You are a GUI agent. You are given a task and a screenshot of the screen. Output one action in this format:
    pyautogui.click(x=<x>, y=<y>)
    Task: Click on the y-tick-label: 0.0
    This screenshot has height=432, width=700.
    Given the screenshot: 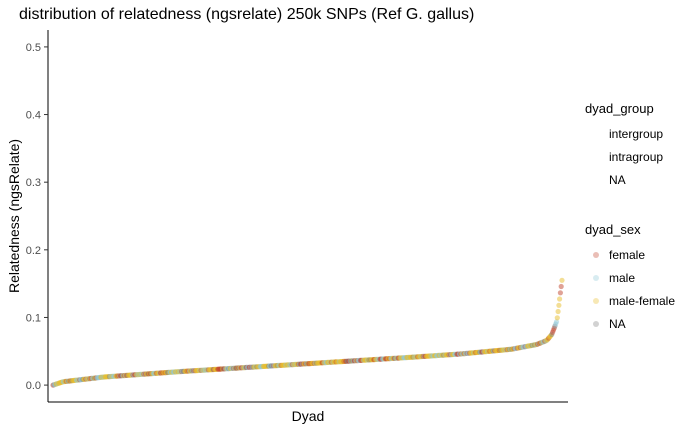 What is the action you would take?
    pyautogui.click(x=33, y=386)
    